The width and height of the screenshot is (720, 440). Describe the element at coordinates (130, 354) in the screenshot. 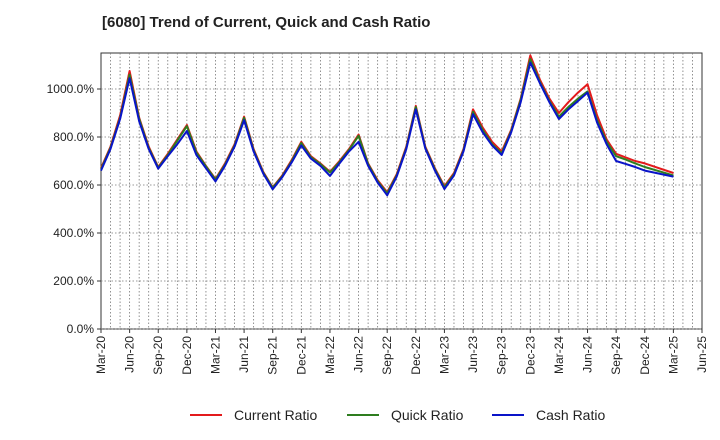

I see `x-tick-label: Jun-20` at that location.